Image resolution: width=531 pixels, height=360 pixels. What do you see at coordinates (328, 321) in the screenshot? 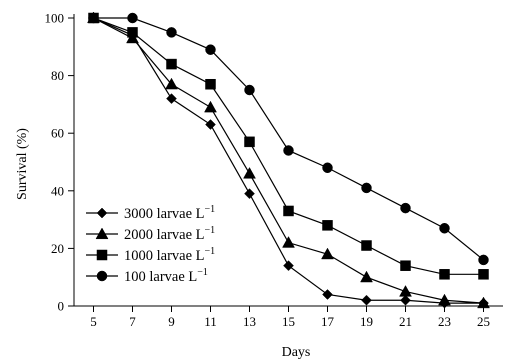
I see `x-tick-label: 17` at bounding box center [328, 321].